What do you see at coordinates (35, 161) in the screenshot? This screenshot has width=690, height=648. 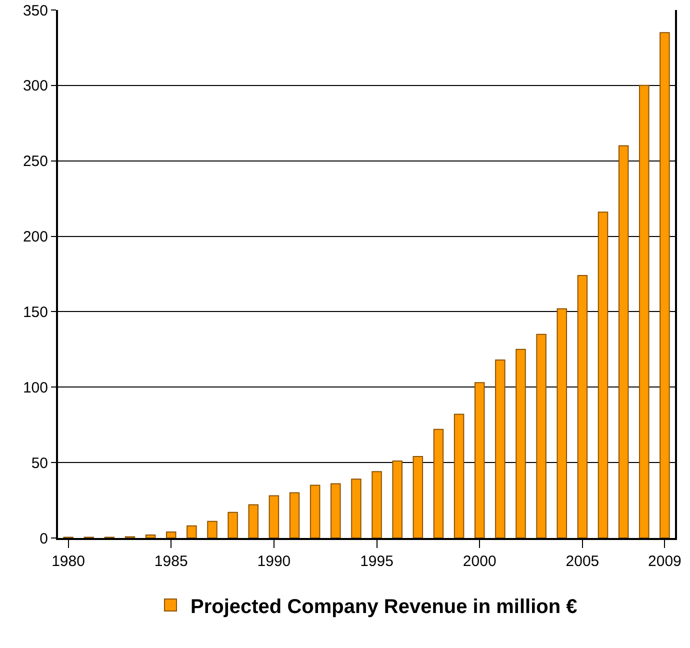 I see `y-tick-label: 250` at bounding box center [35, 161].